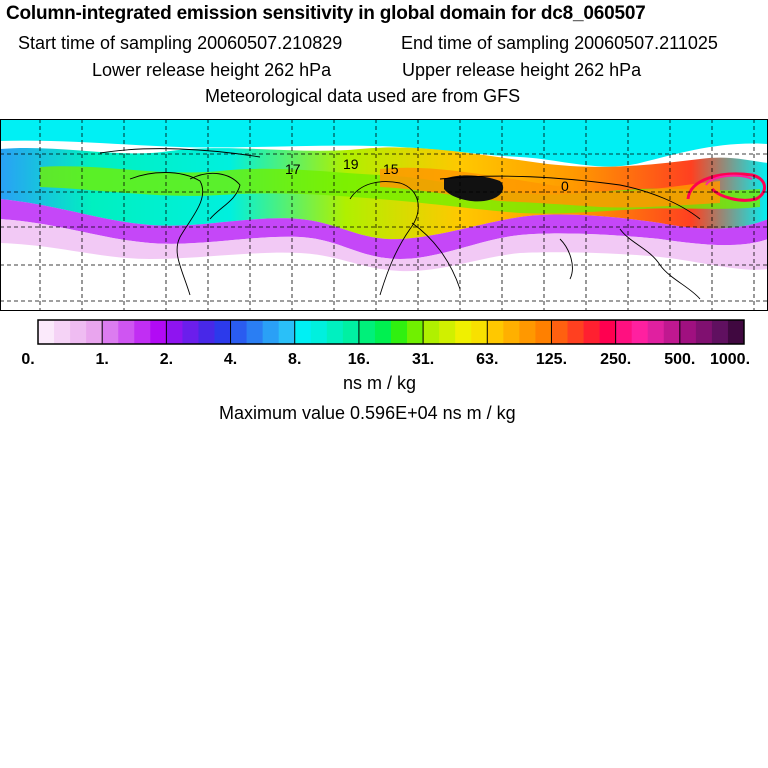 The image size is (768, 768). I want to click on traj-label-17: 17, so click(293, 169).